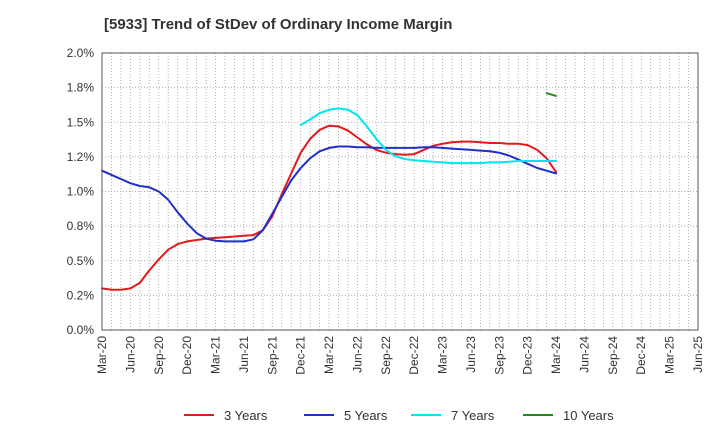 The height and width of the screenshot is (440, 720). I want to click on x-tick-label: Sep-21, so click(272, 355).